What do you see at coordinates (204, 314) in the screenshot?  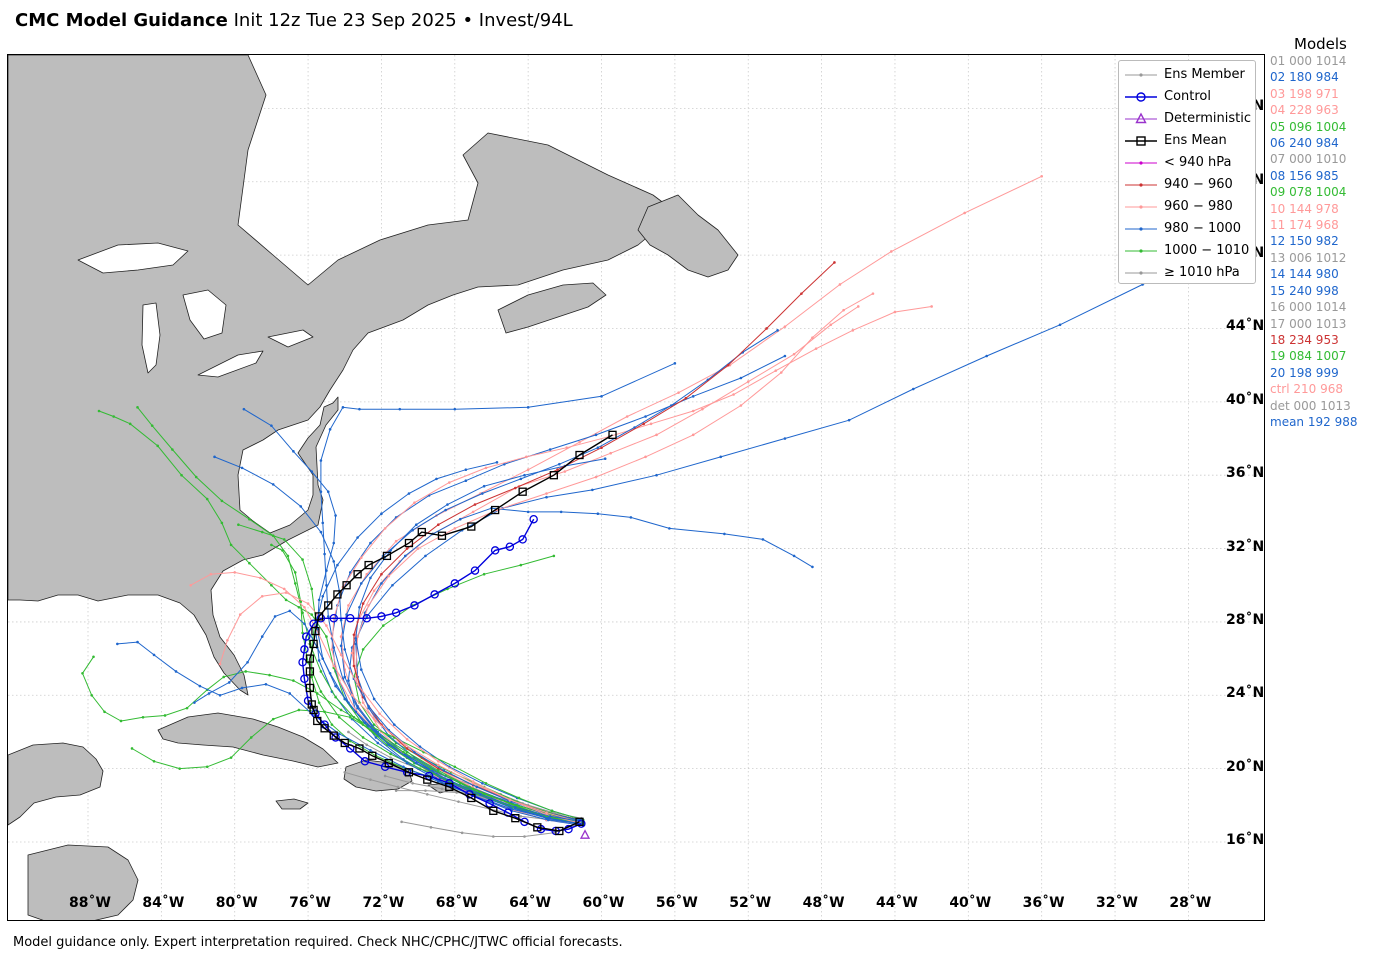 I see `lake-huron` at bounding box center [204, 314].